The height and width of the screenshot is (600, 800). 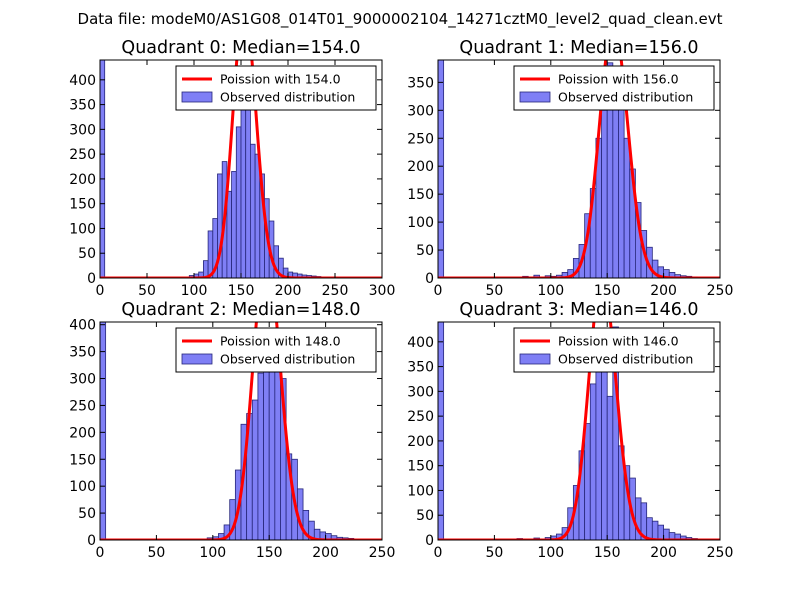 I want to click on quadrant-0-ytick-label-0: 0, so click(x=91, y=279).